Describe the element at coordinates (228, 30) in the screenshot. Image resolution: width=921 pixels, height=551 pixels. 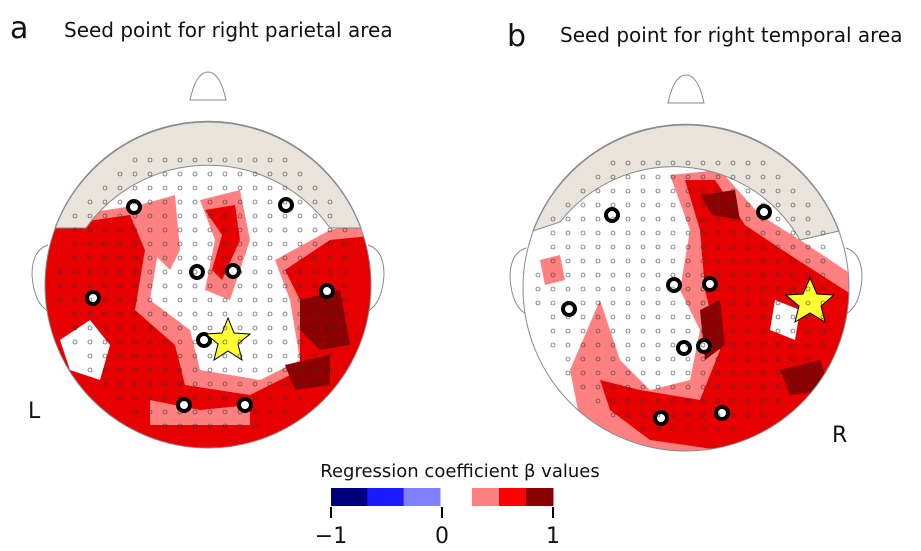
I see `panel-title: Seed point for right parietal area` at that location.